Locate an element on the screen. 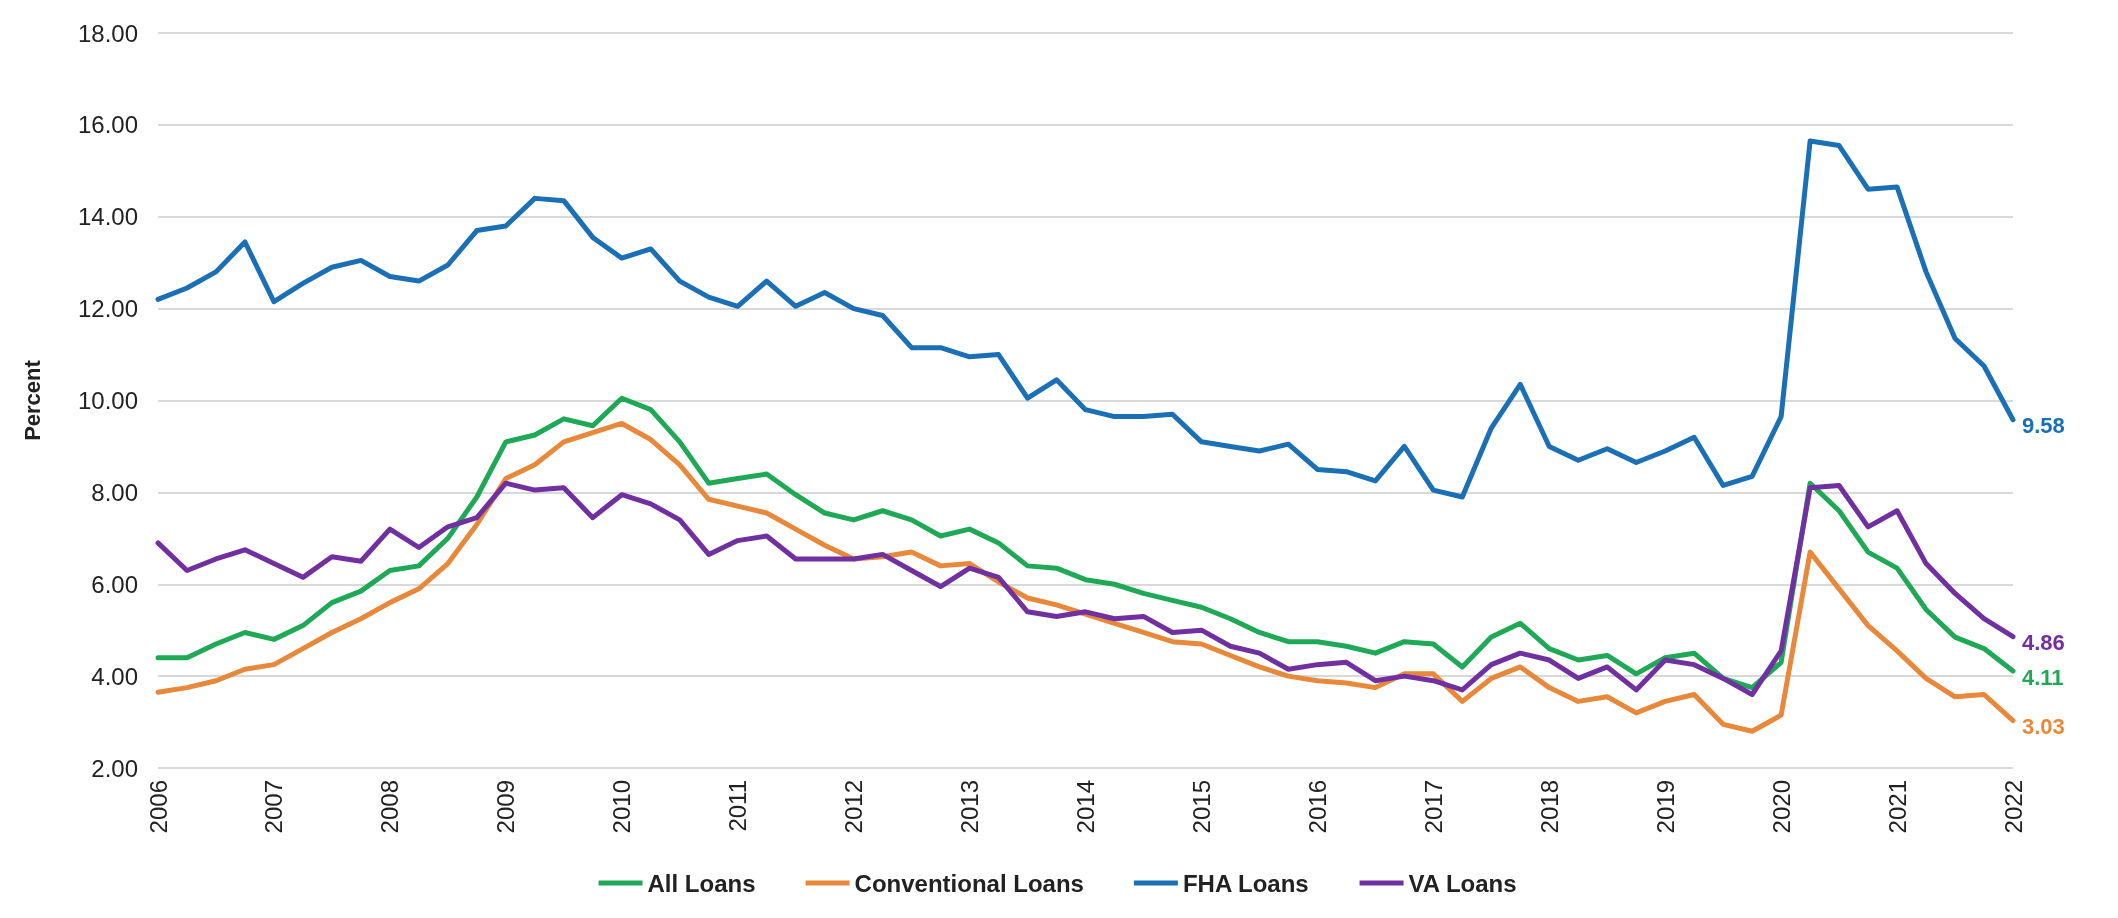 The image size is (2118, 918). x-tick-label: 2015 is located at coordinates (1201, 807).